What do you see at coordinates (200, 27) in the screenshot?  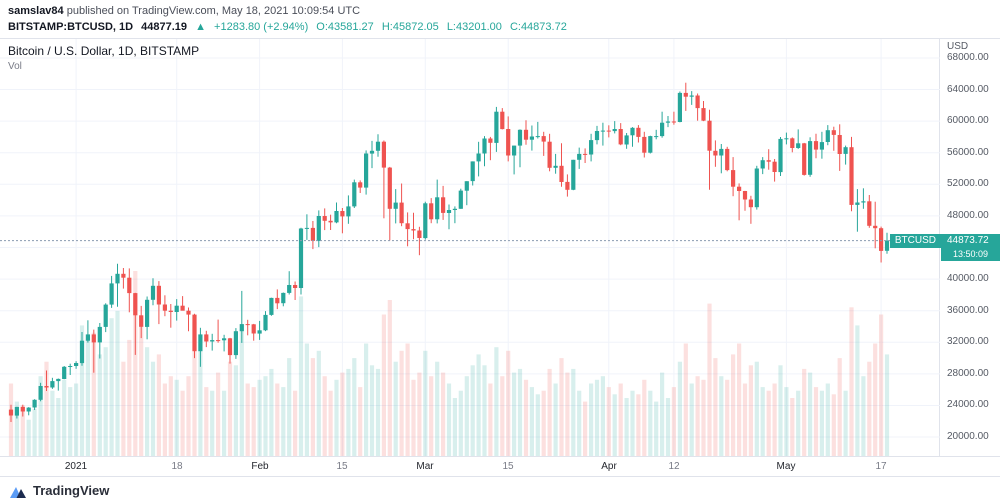 I see `change-arrow-icon: ▲` at bounding box center [200, 27].